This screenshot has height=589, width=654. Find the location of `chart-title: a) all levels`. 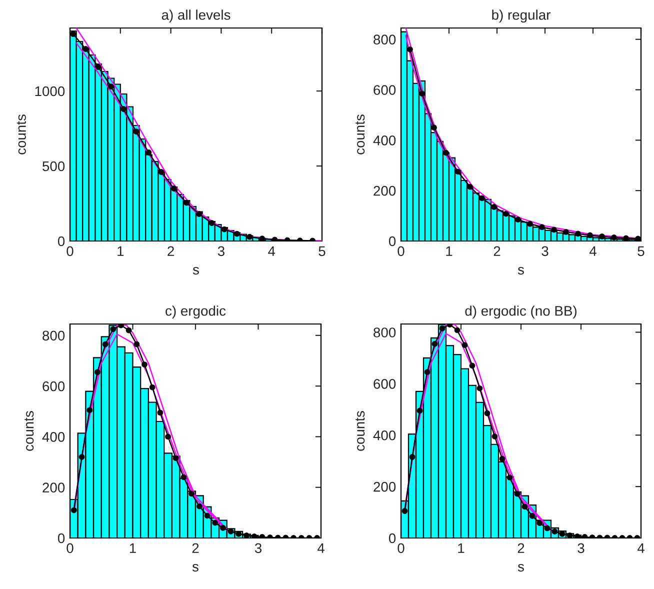

chart-title: a) all levels is located at coordinates (196, 16).